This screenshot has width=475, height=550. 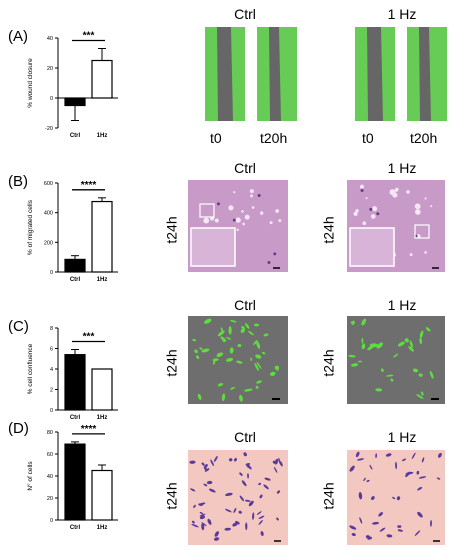 I want to click on chart-a-ytick-label: 20, so click(x=50, y=69).